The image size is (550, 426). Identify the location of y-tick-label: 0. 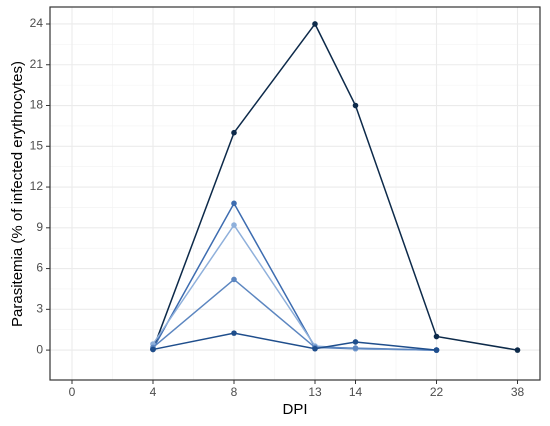
(39, 349).